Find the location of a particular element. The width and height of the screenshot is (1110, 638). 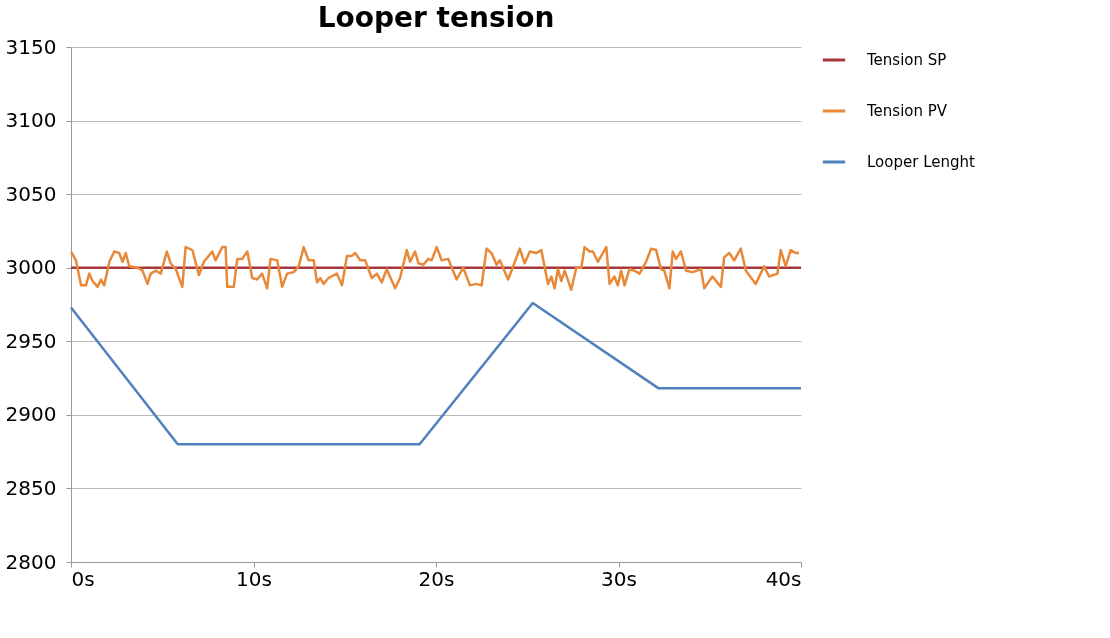

x-tick-label: 10s is located at coordinates (254, 578).